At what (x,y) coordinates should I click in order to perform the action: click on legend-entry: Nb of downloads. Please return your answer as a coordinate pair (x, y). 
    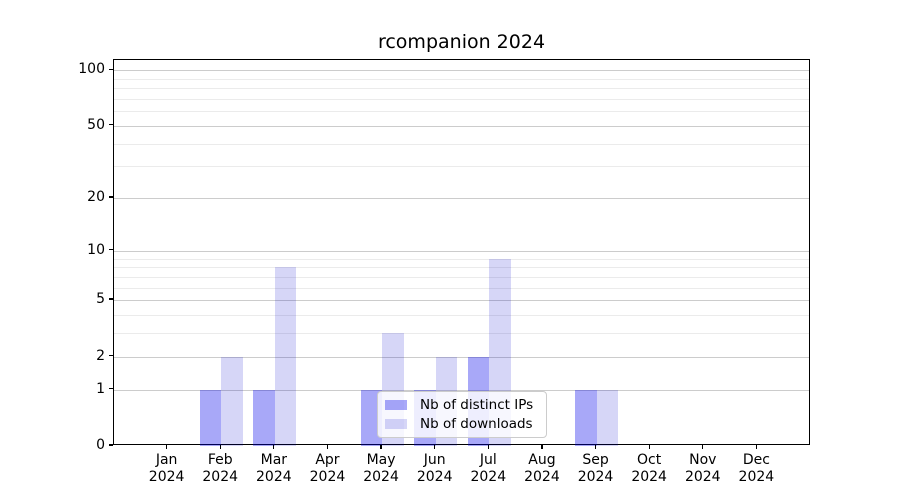
    Looking at the image, I should click on (462, 424).